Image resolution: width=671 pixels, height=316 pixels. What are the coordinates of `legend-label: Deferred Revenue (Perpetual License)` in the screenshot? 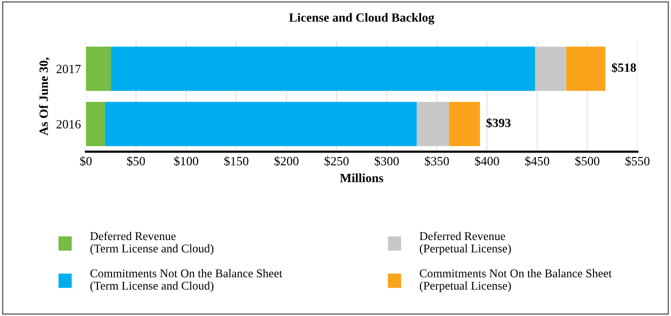 It's located at (465, 243).